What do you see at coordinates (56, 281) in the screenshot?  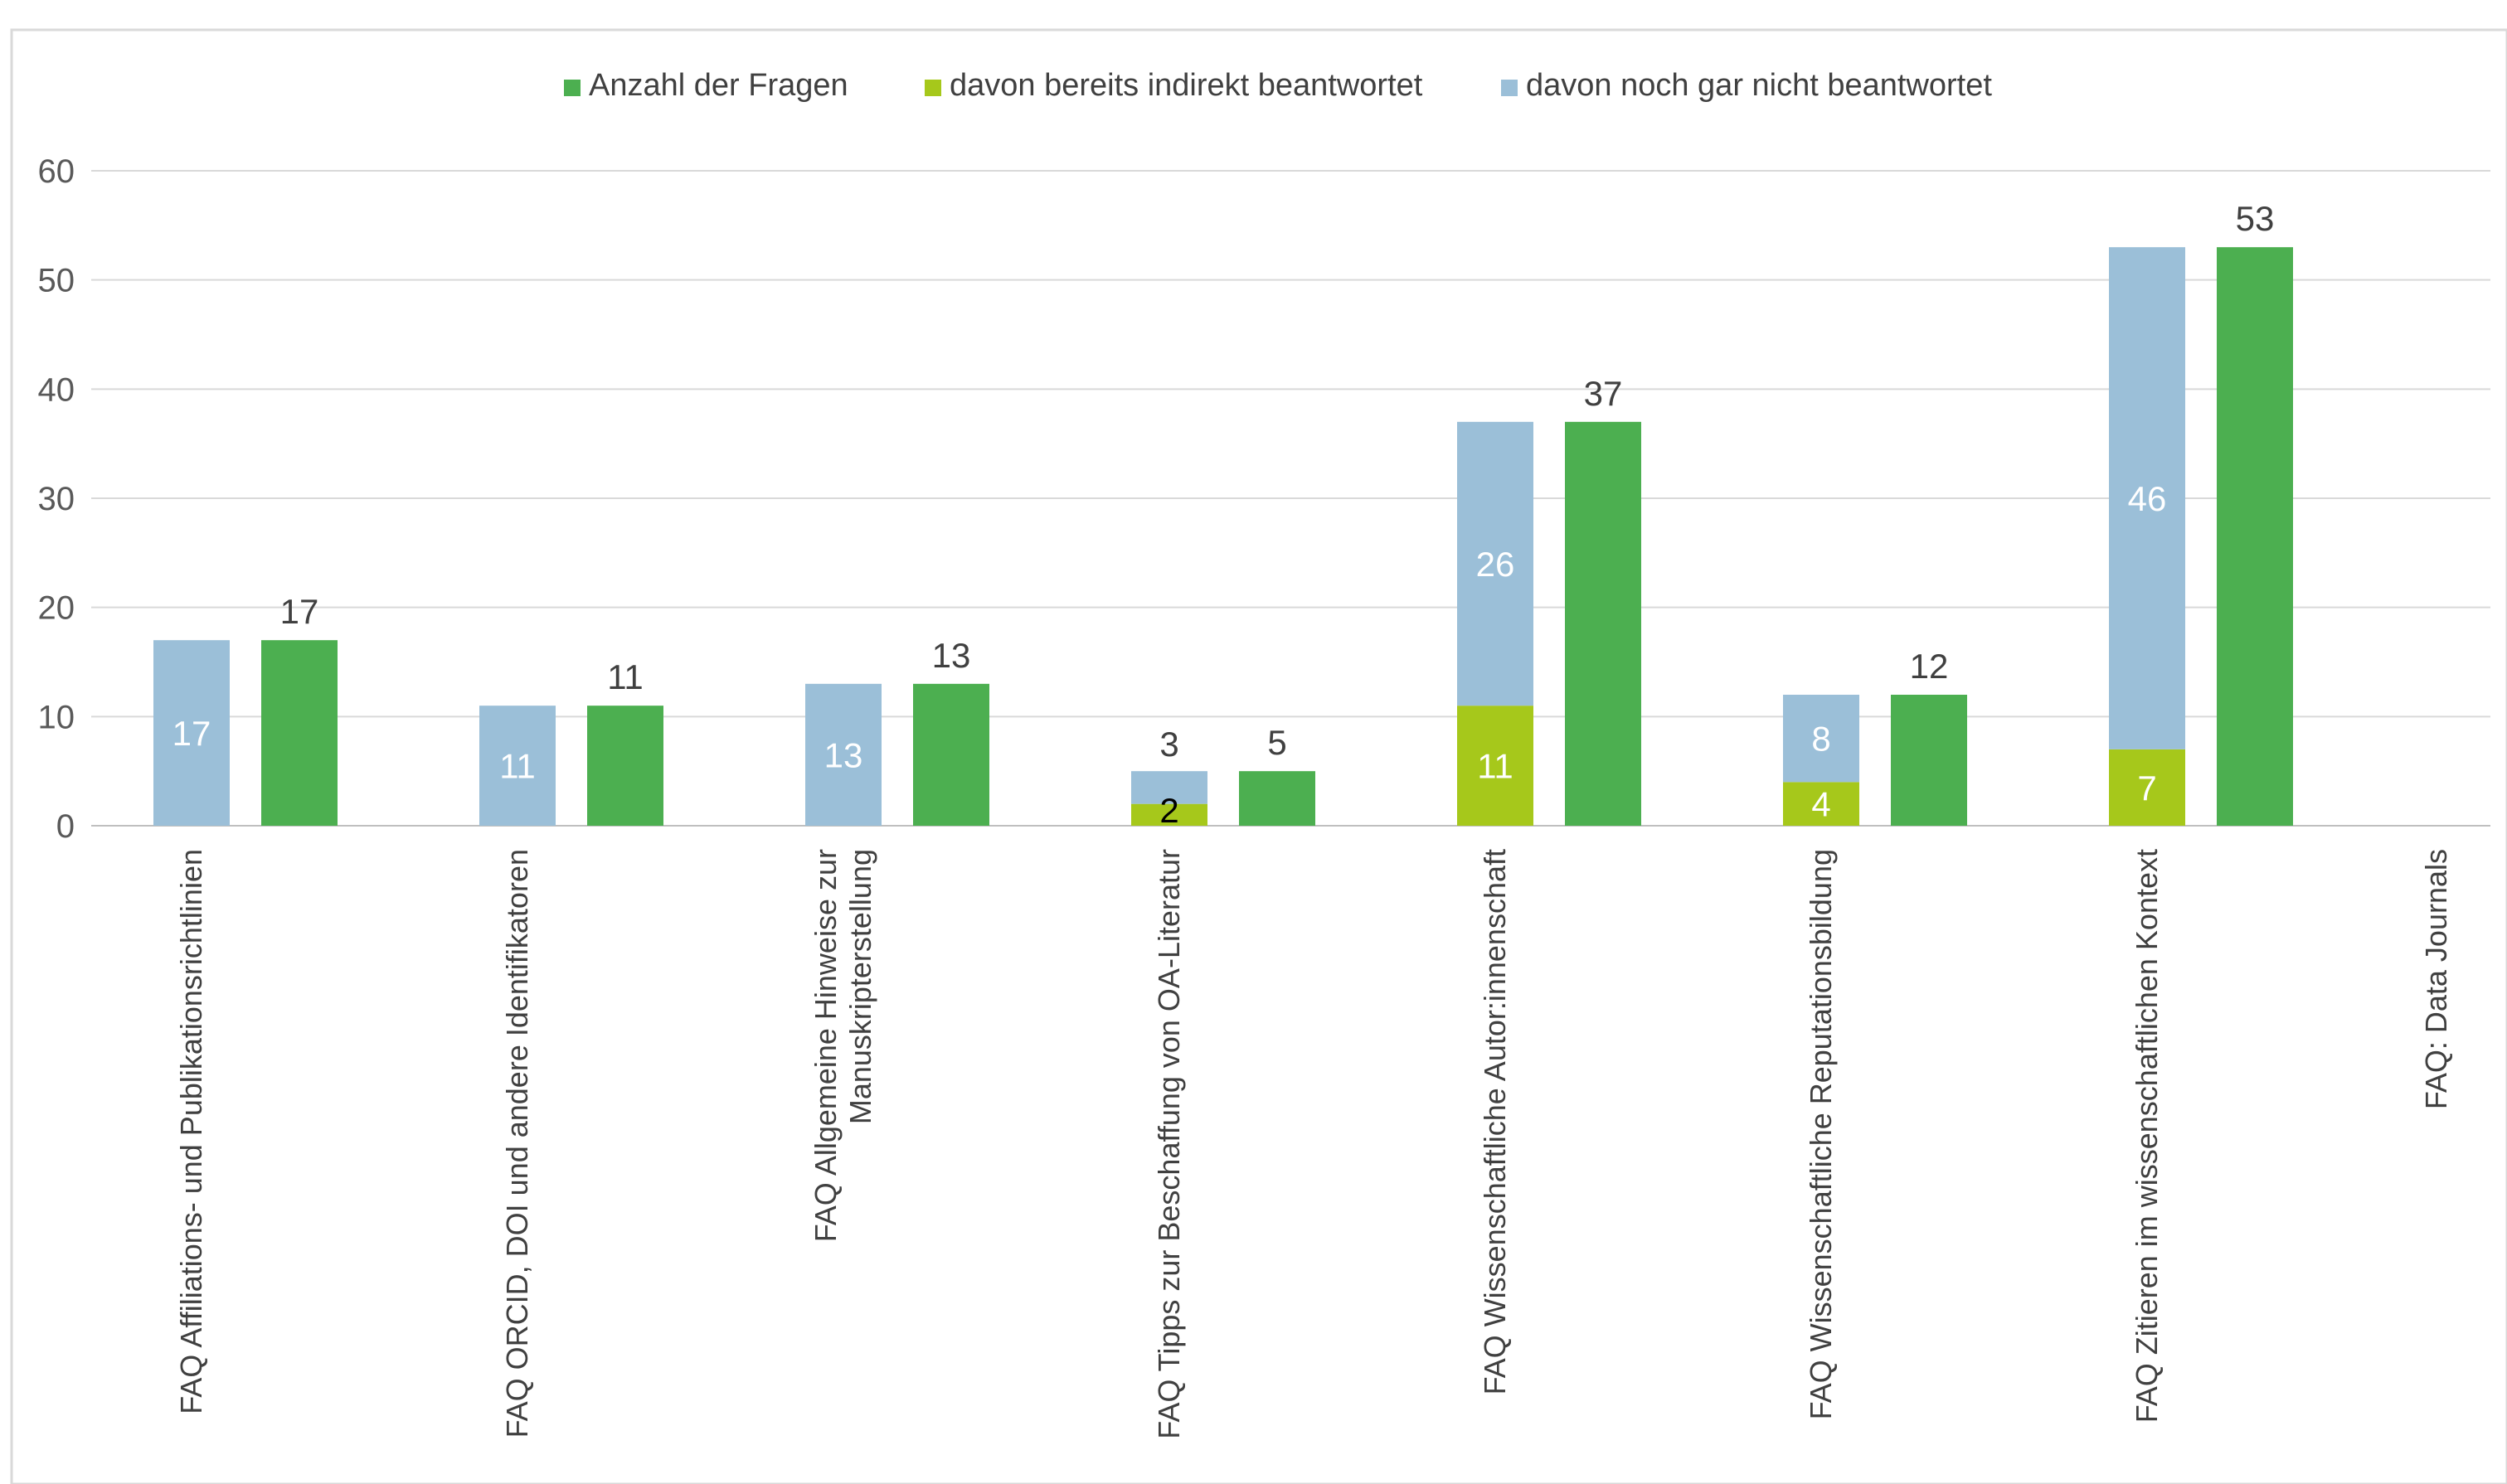 I see `y-tick-label: 50` at bounding box center [56, 281].